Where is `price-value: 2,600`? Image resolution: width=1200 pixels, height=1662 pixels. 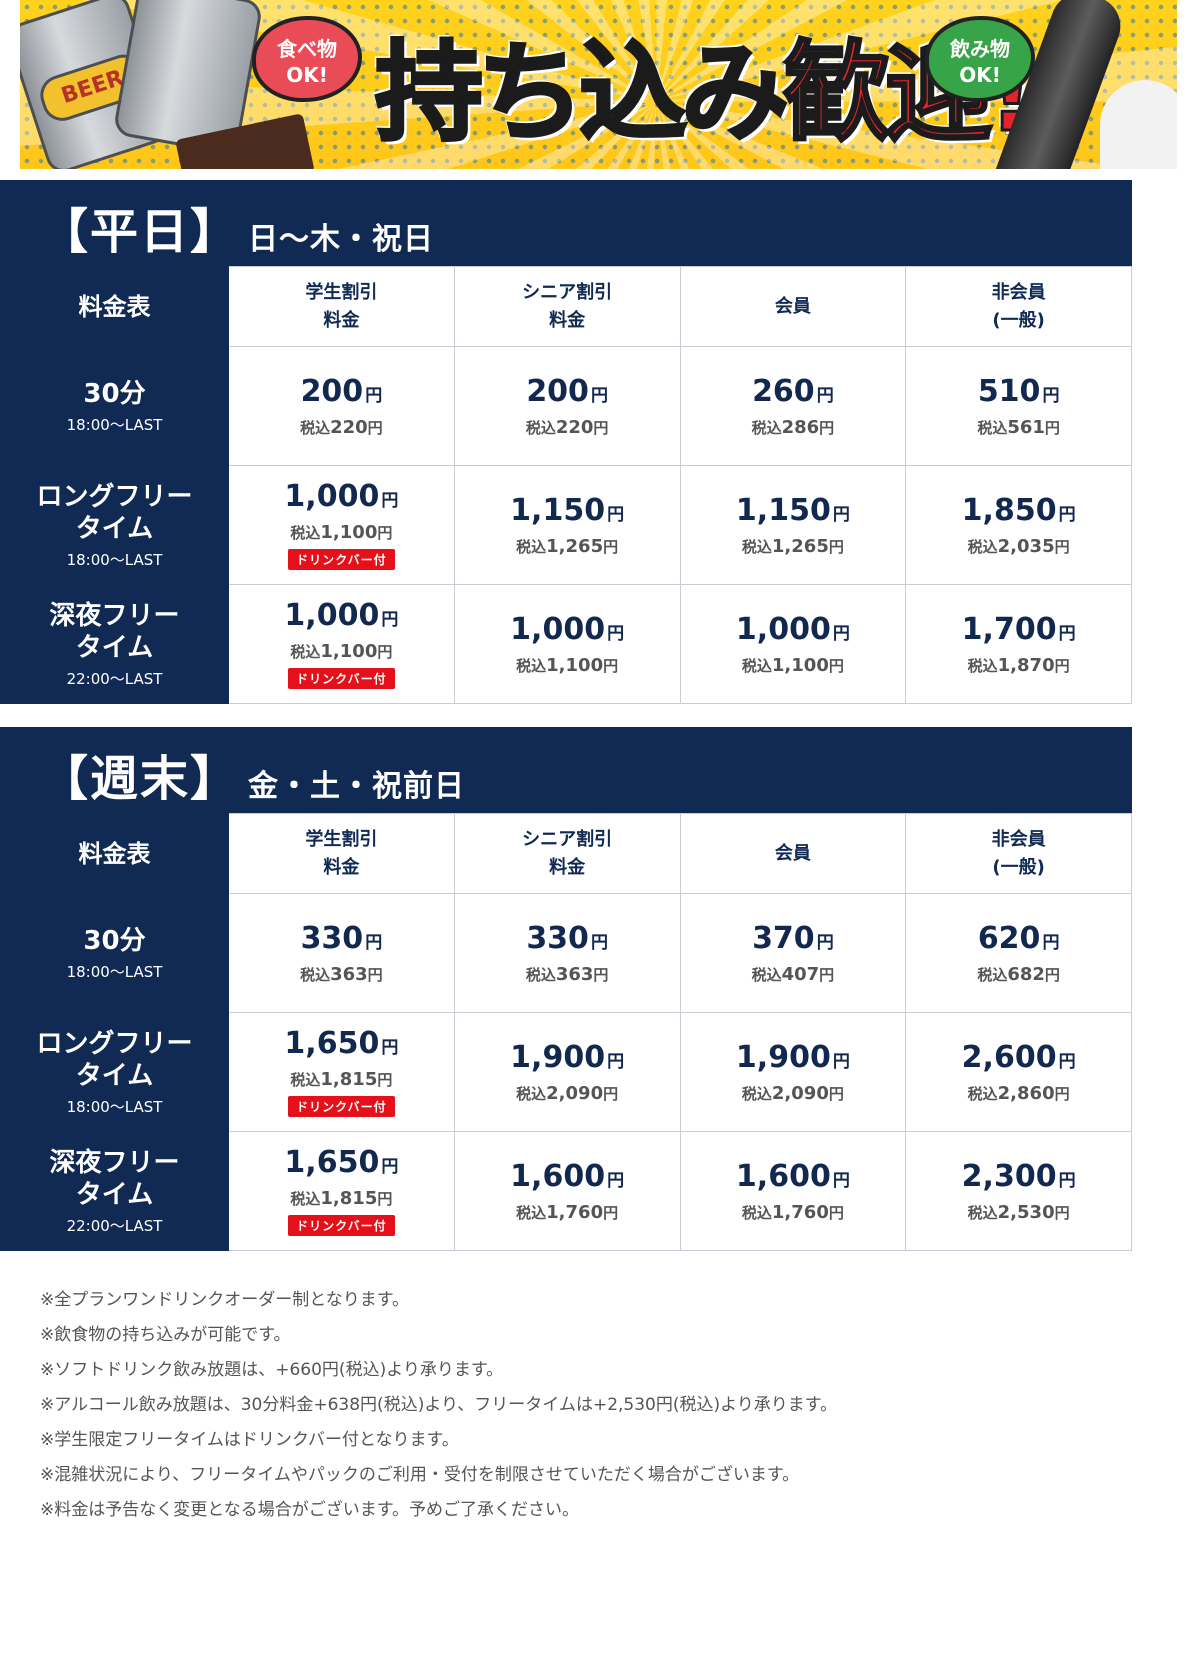
price-value: 2,600 is located at coordinates (1009, 1057).